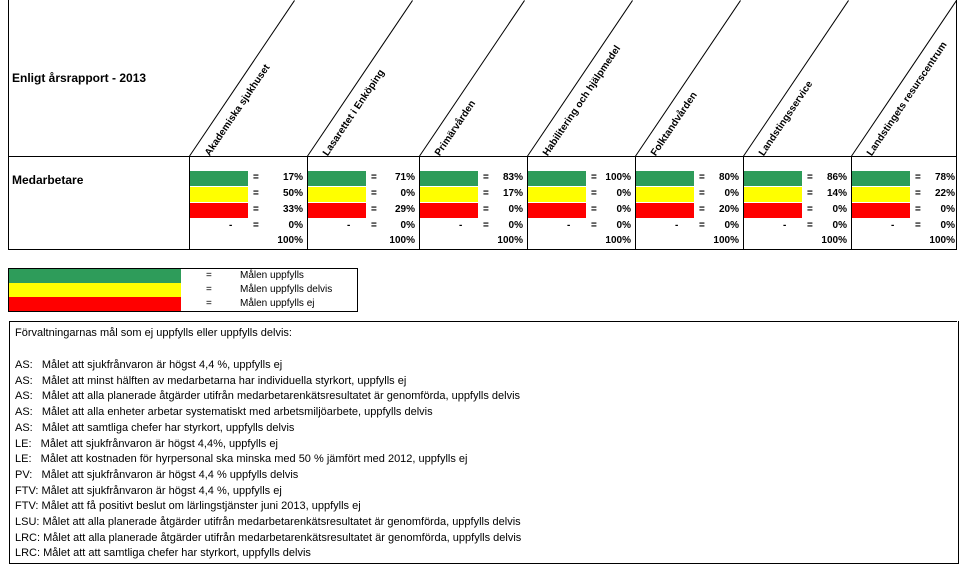 Image resolution: width=960 pixels, height=565 pixels. I want to click on green-percentage: 17%, so click(292, 177).